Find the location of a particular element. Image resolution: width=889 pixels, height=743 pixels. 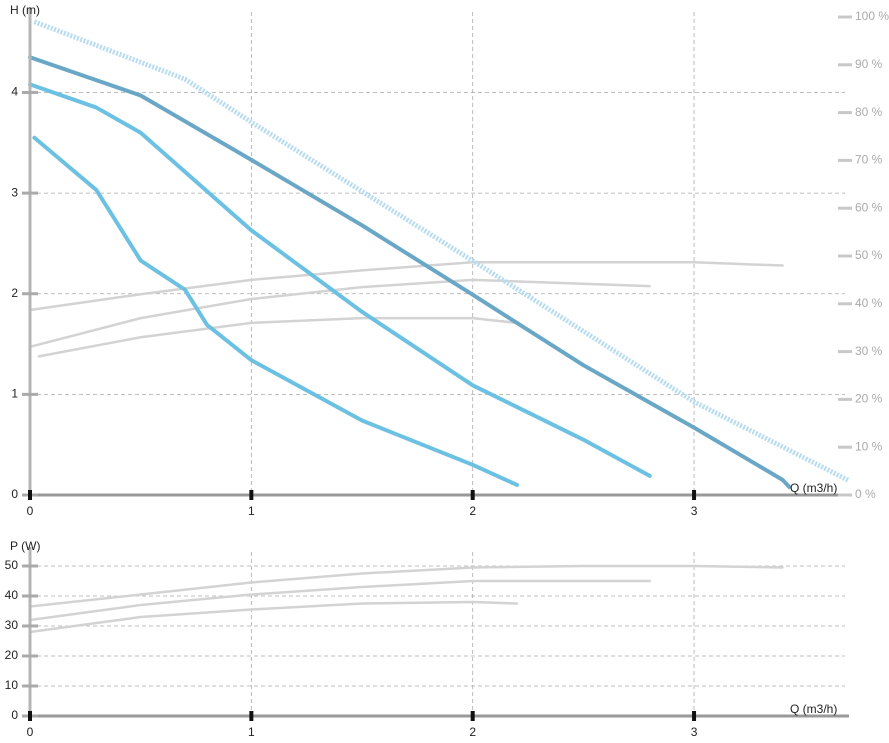

y2-tick-label: 50 % is located at coordinates (869, 255).